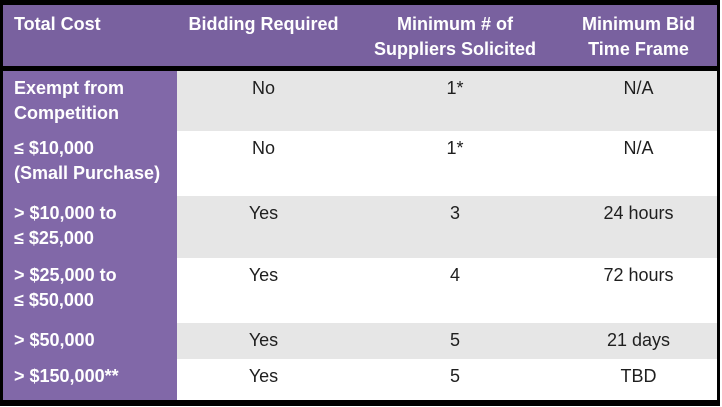  I want to click on header-divider, so click(360, 68).